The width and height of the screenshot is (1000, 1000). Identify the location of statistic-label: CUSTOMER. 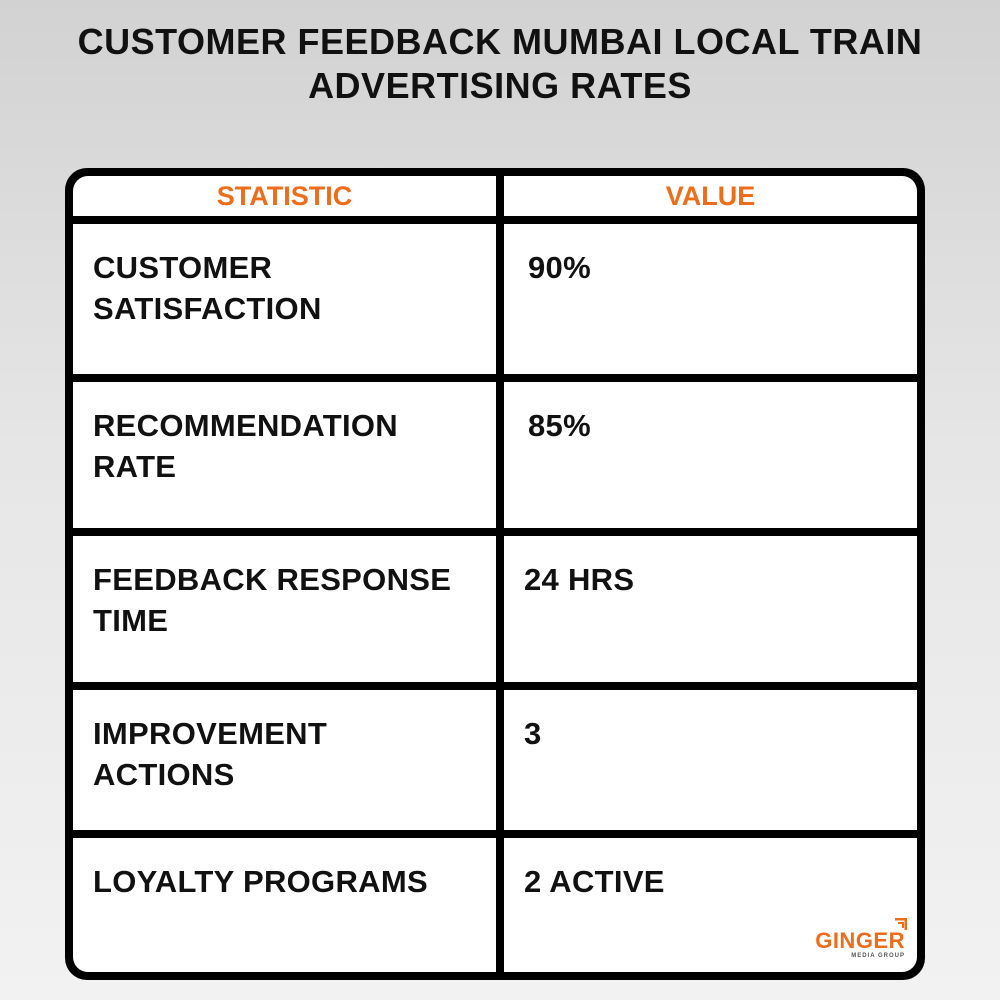
(183, 267).